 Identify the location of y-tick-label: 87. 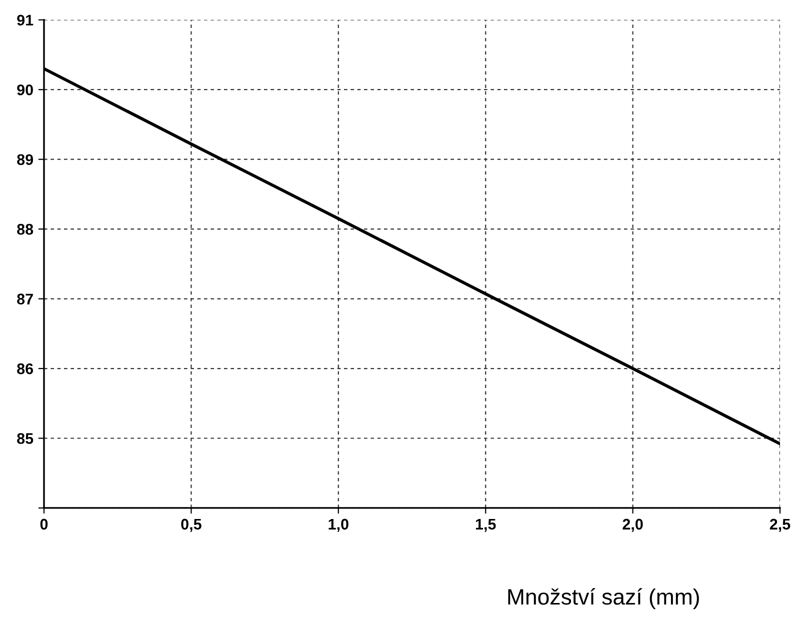
(25, 299).